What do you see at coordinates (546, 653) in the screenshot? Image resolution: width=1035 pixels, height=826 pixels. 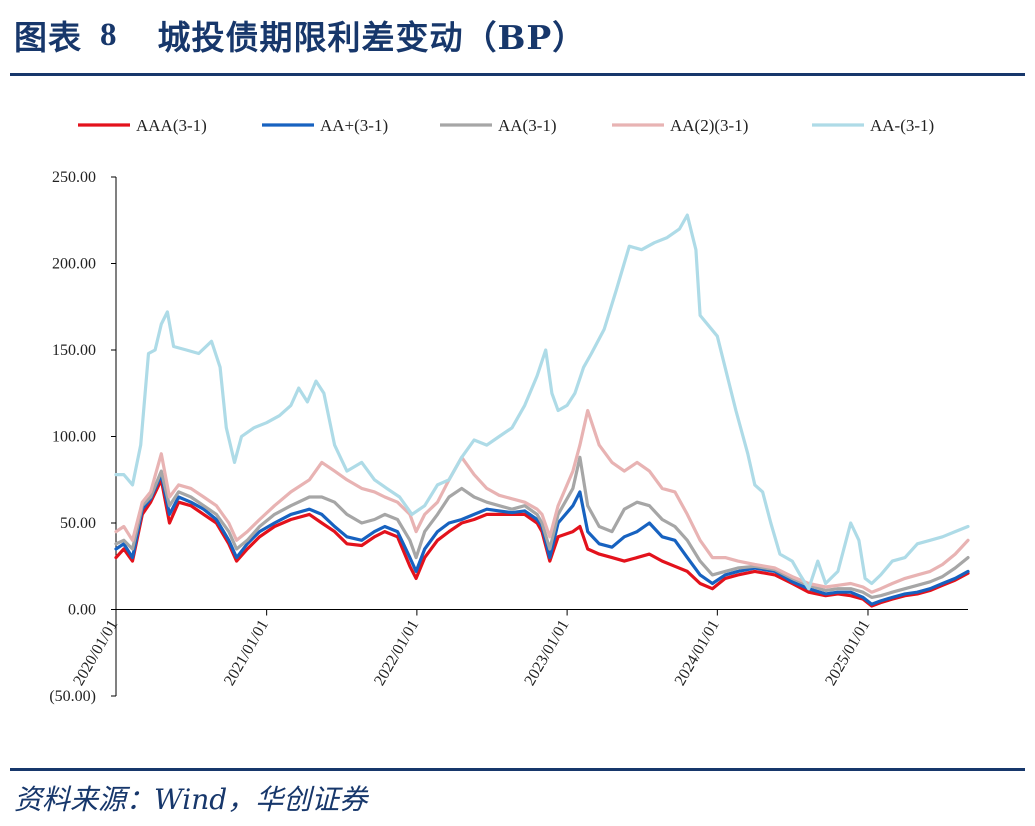 I see `x-tick-label: 2023/01/01` at bounding box center [546, 653].